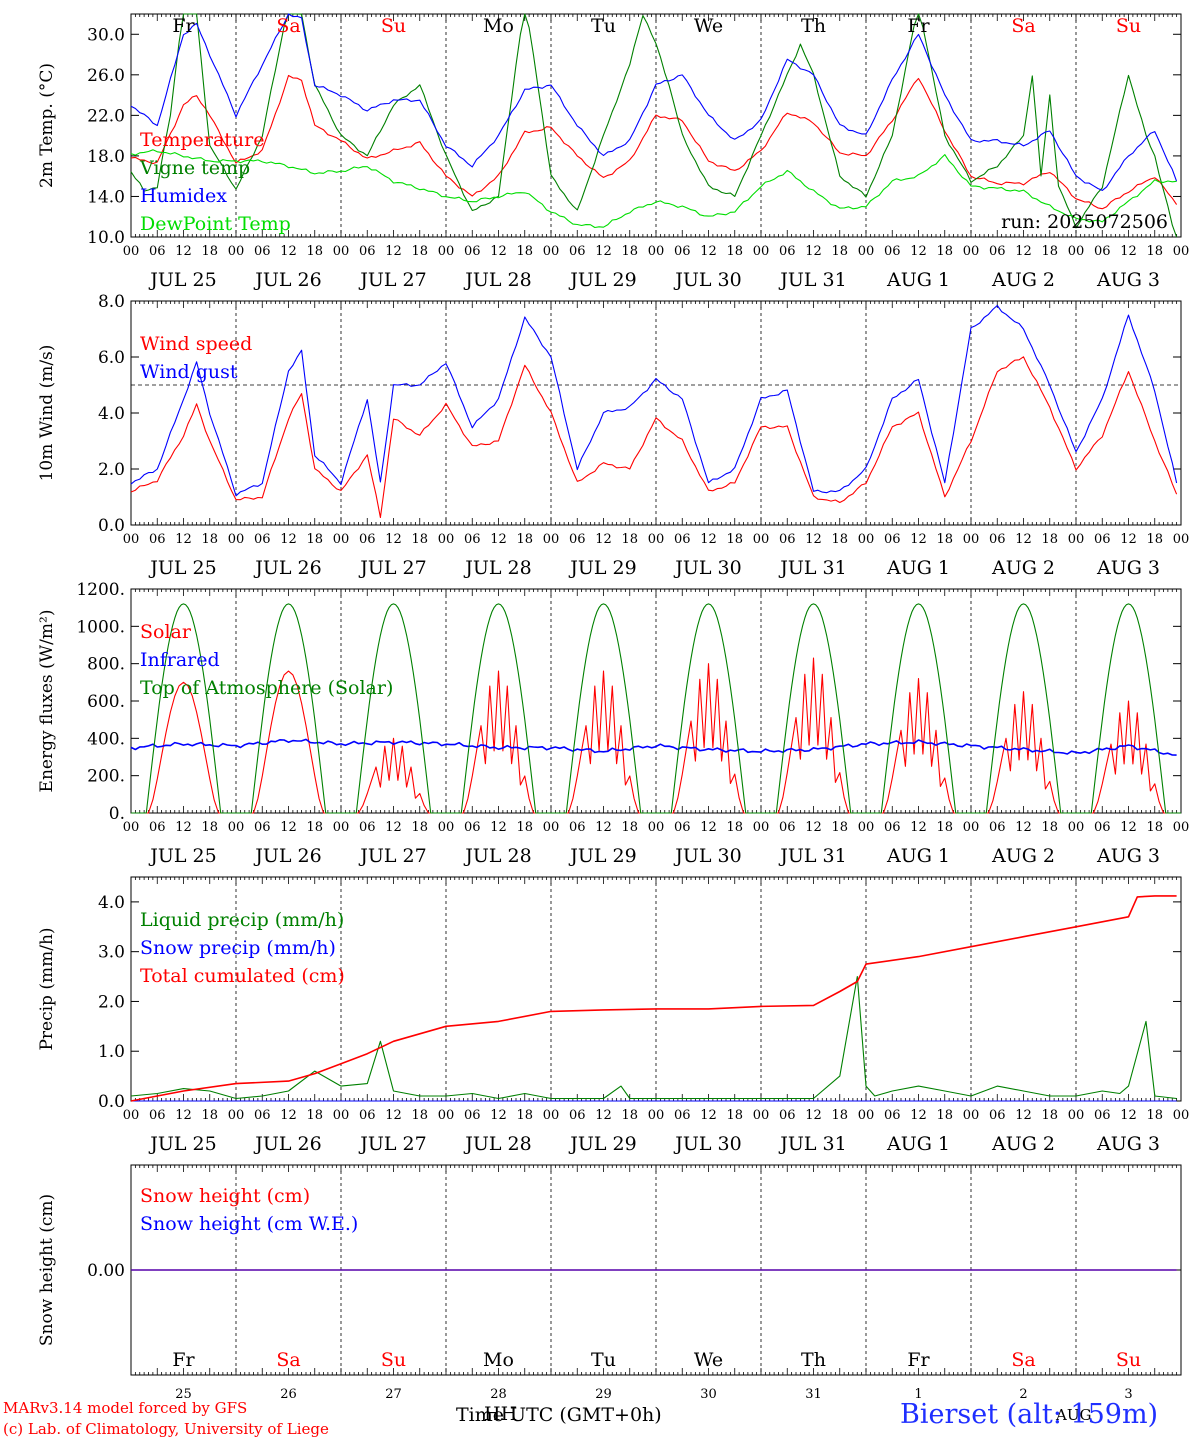 Image resolution: width=1194 pixels, height=1440 pixels. Describe the element at coordinates (287, 856) in the screenshot. I see `date-label: JUL 26` at that location.